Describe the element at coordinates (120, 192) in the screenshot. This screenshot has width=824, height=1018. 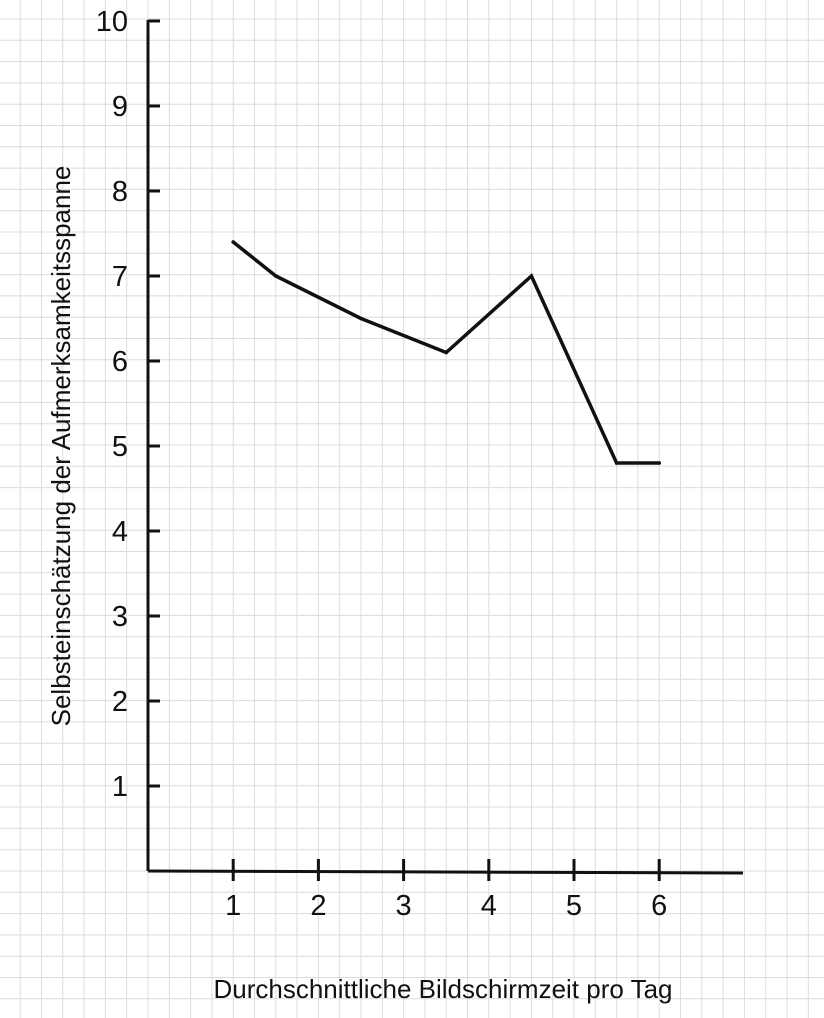
I see `y-tick-label: 8` at that location.